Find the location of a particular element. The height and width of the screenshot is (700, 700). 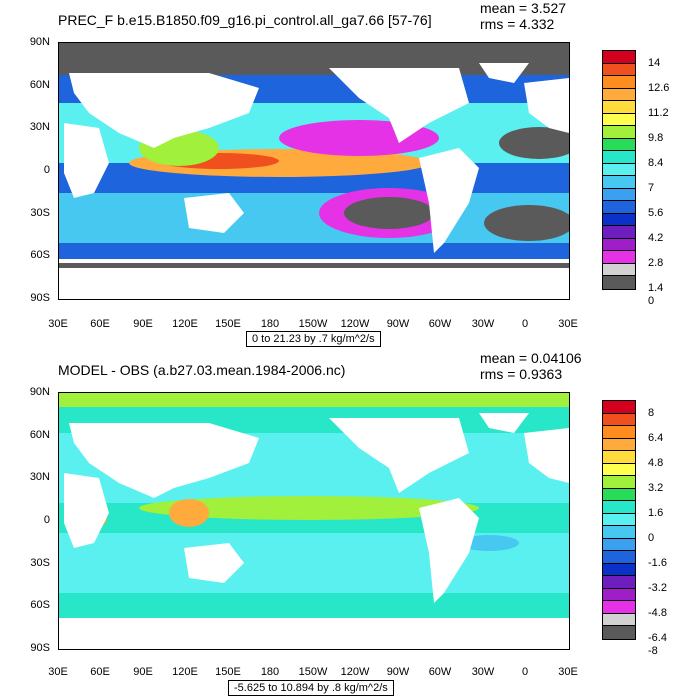

colorbar-label: 12.6 is located at coordinates (659, 87).